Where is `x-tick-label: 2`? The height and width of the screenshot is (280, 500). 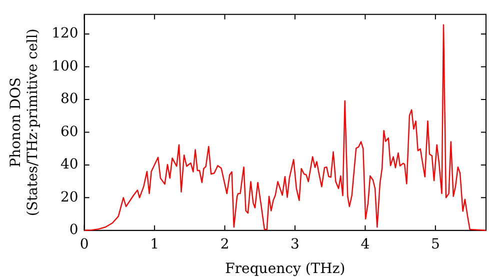 x-tick-label: 2 is located at coordinates (225, 244).